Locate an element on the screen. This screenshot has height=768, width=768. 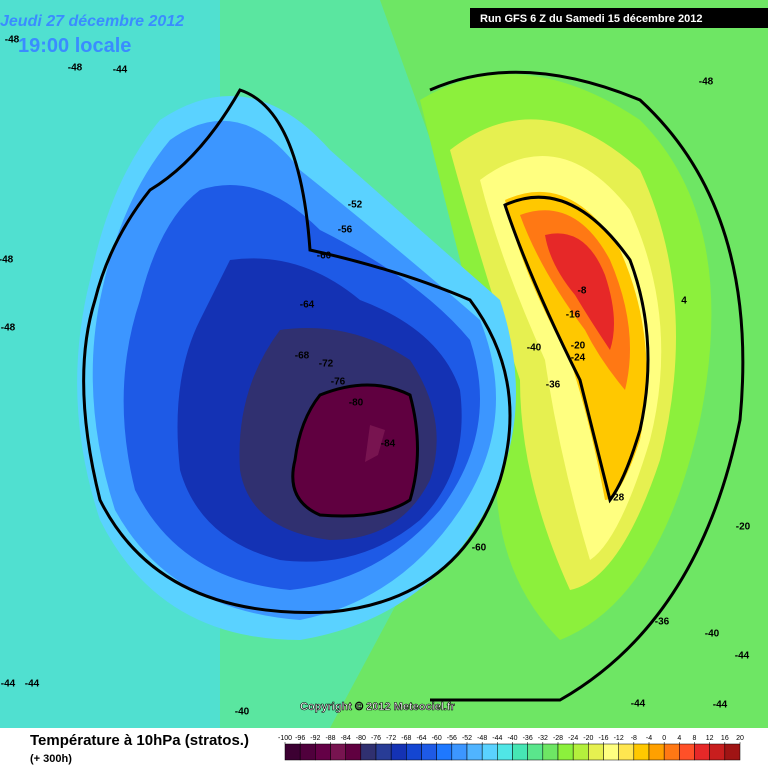
scale-tick-label: -48 is located at coordinates (482, 738).